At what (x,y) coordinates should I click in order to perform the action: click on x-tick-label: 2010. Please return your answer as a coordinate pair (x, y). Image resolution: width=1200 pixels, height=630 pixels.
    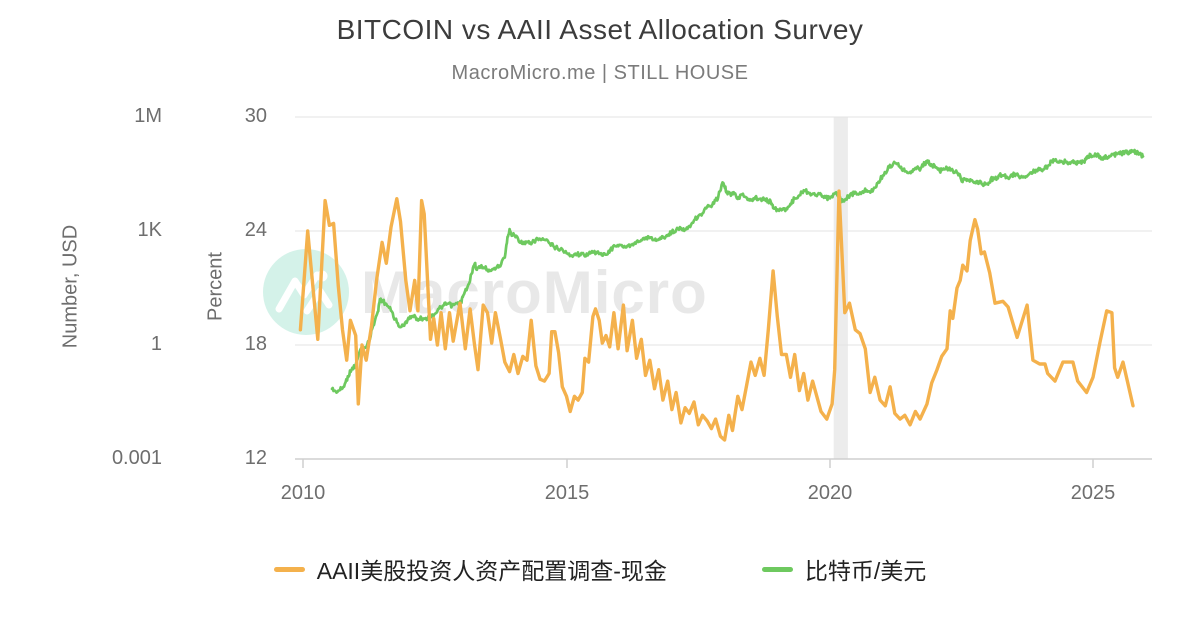
    Looking at the image, I should click on (303, 493).